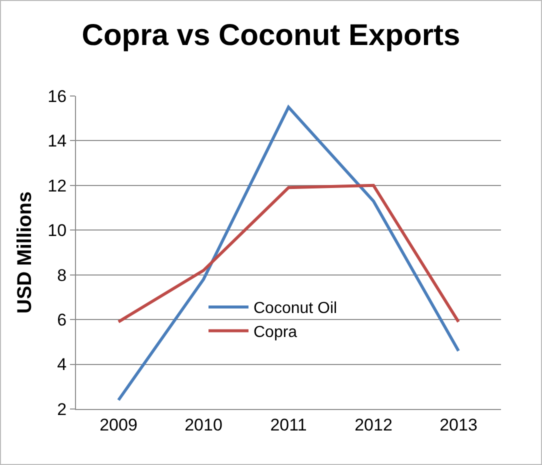 The image size is (542, 465). I want to click on x-tick-label: 2012, so click(373, 424).